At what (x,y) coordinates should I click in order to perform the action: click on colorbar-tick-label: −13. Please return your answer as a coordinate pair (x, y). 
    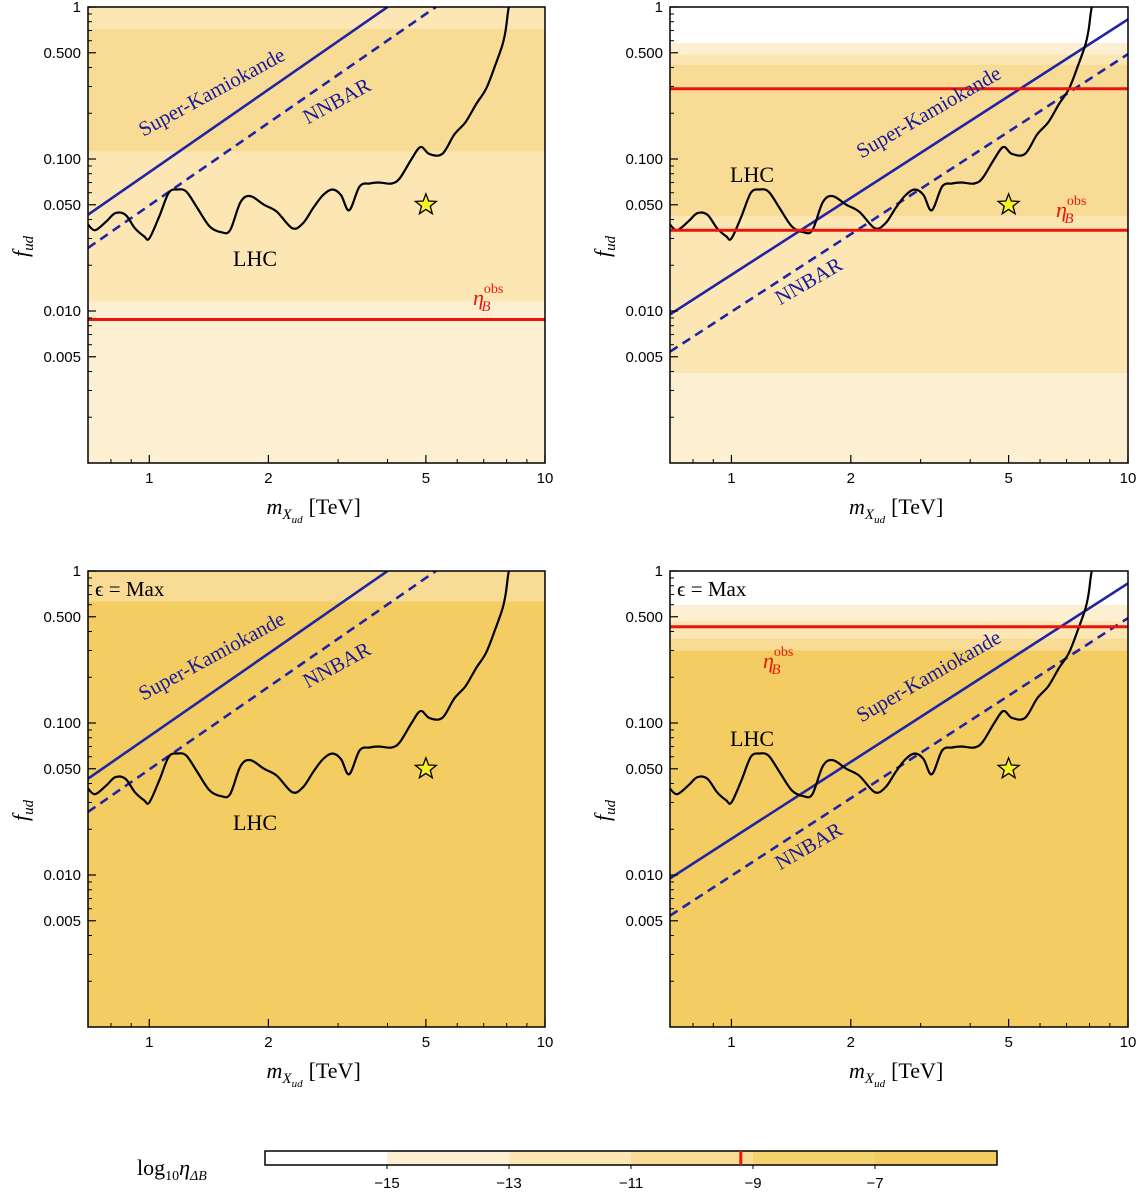
    Looking at the image, I should click on (508, 1183).